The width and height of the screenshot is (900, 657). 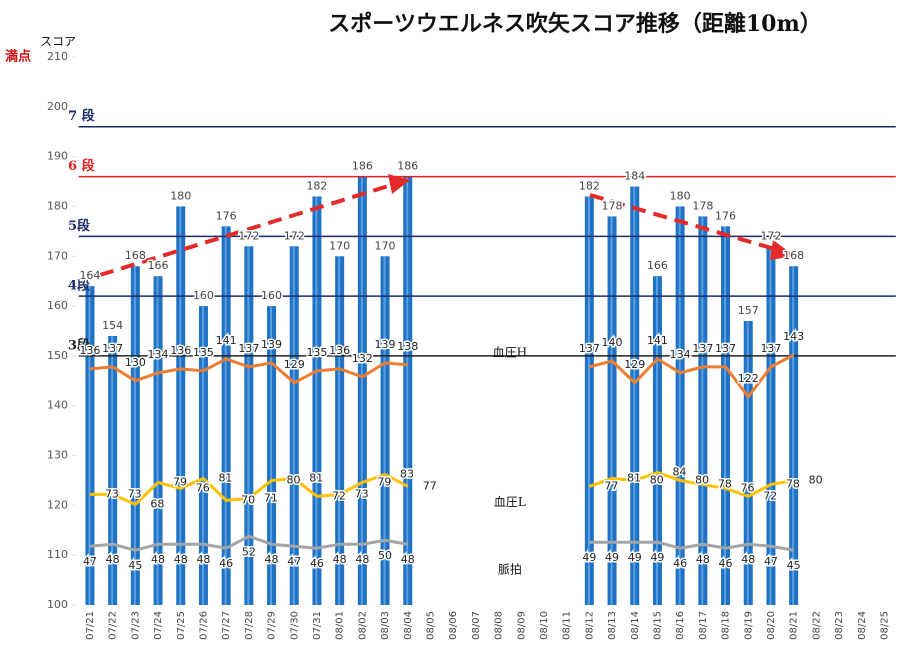 What do you see at coordinates (430, 485) in the screenshot?
I see `data-label: 77` at bounding box center [430, 485].